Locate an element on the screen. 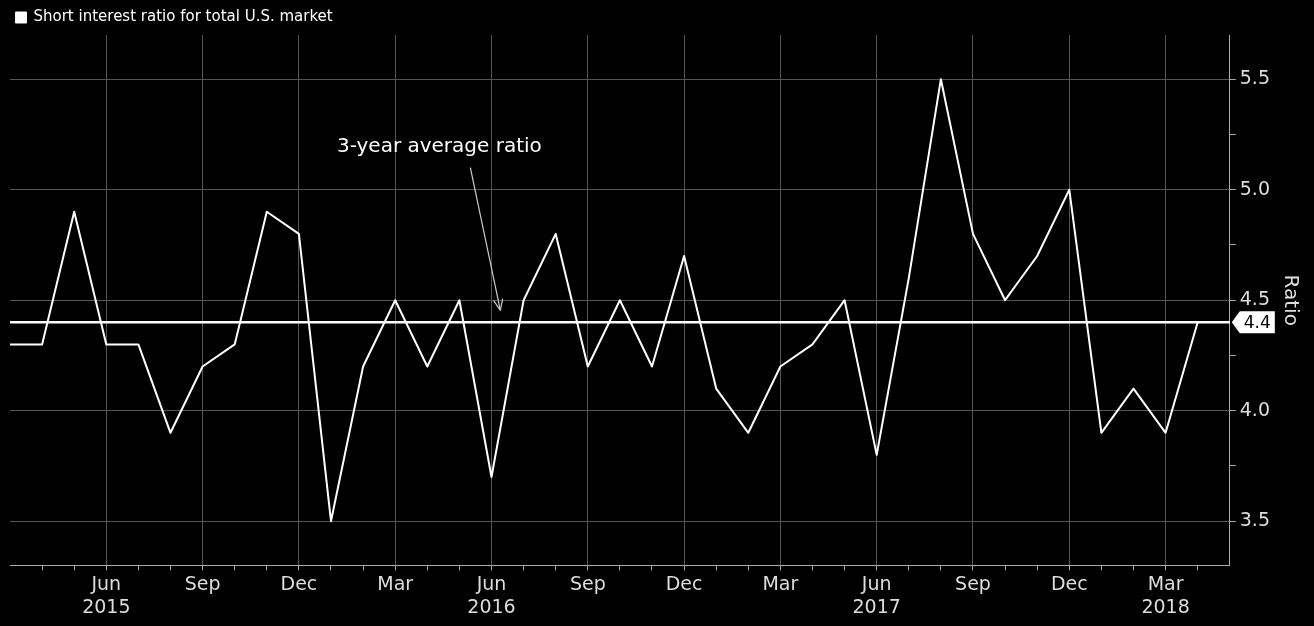  ref-line-label: 4.4 is located at coordinates (1257, 321).